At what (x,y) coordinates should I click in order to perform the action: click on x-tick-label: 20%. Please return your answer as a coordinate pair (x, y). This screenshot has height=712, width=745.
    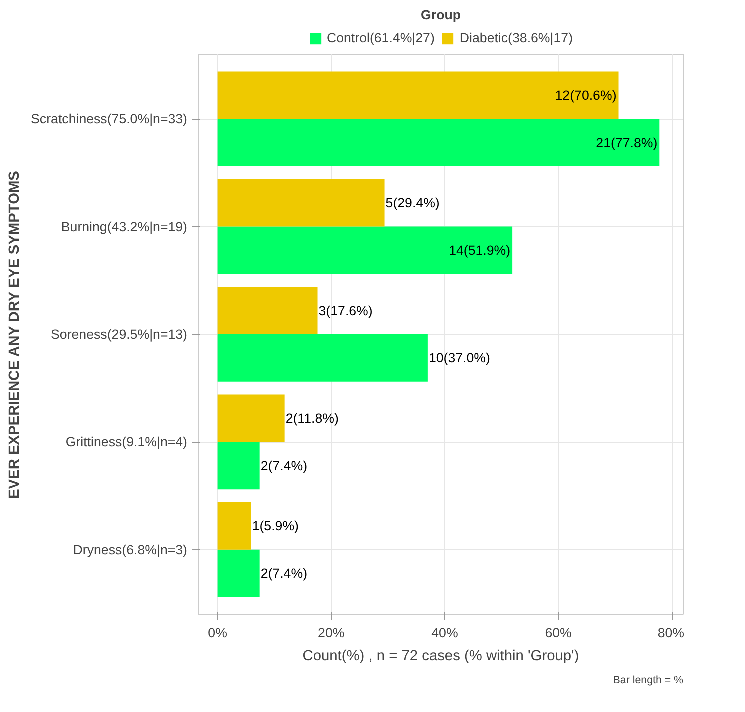
    Looking at the image, I should click on (331, 633).